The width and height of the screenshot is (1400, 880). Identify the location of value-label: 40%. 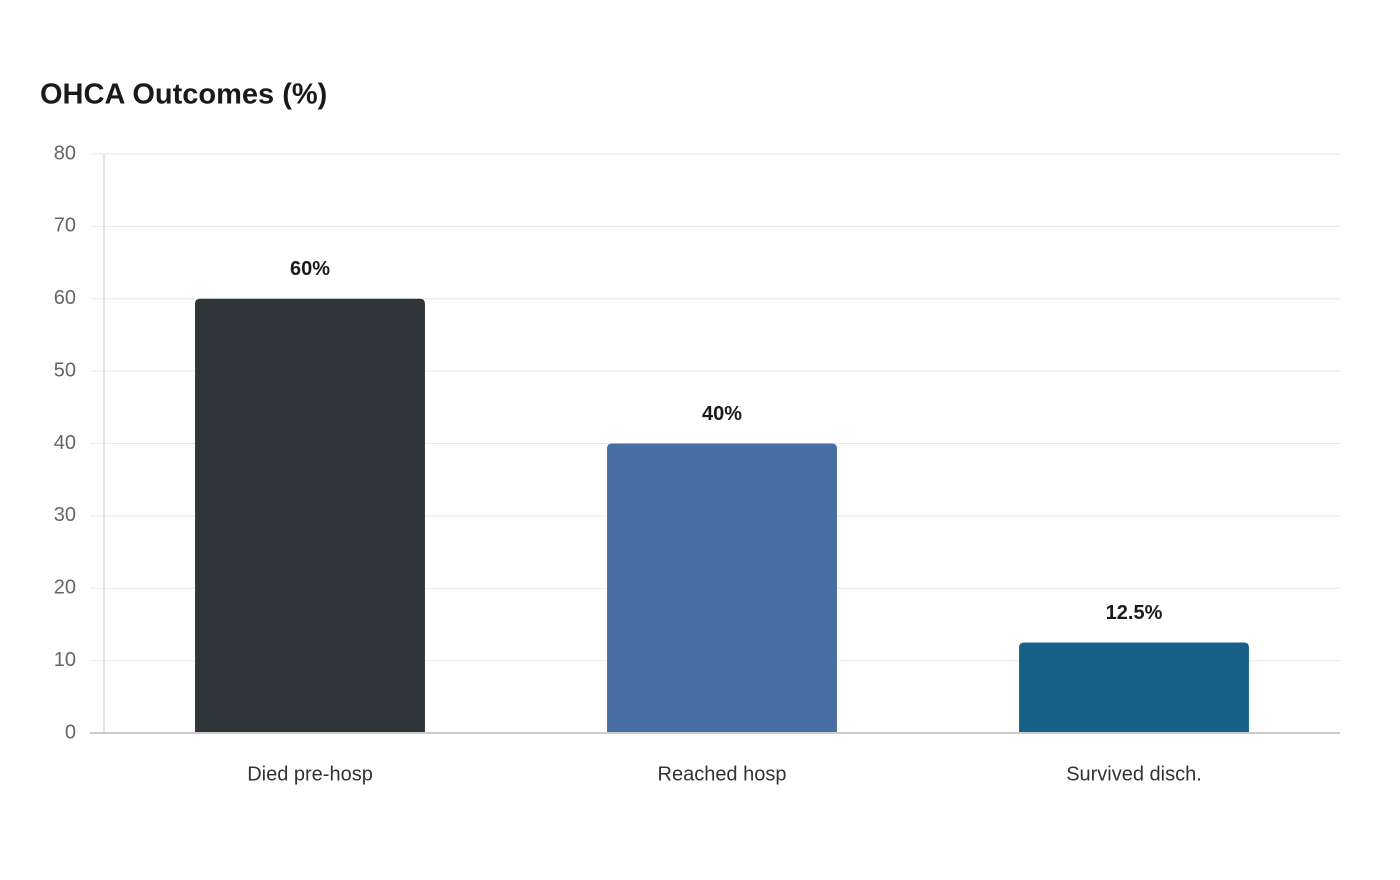
(722, 414).